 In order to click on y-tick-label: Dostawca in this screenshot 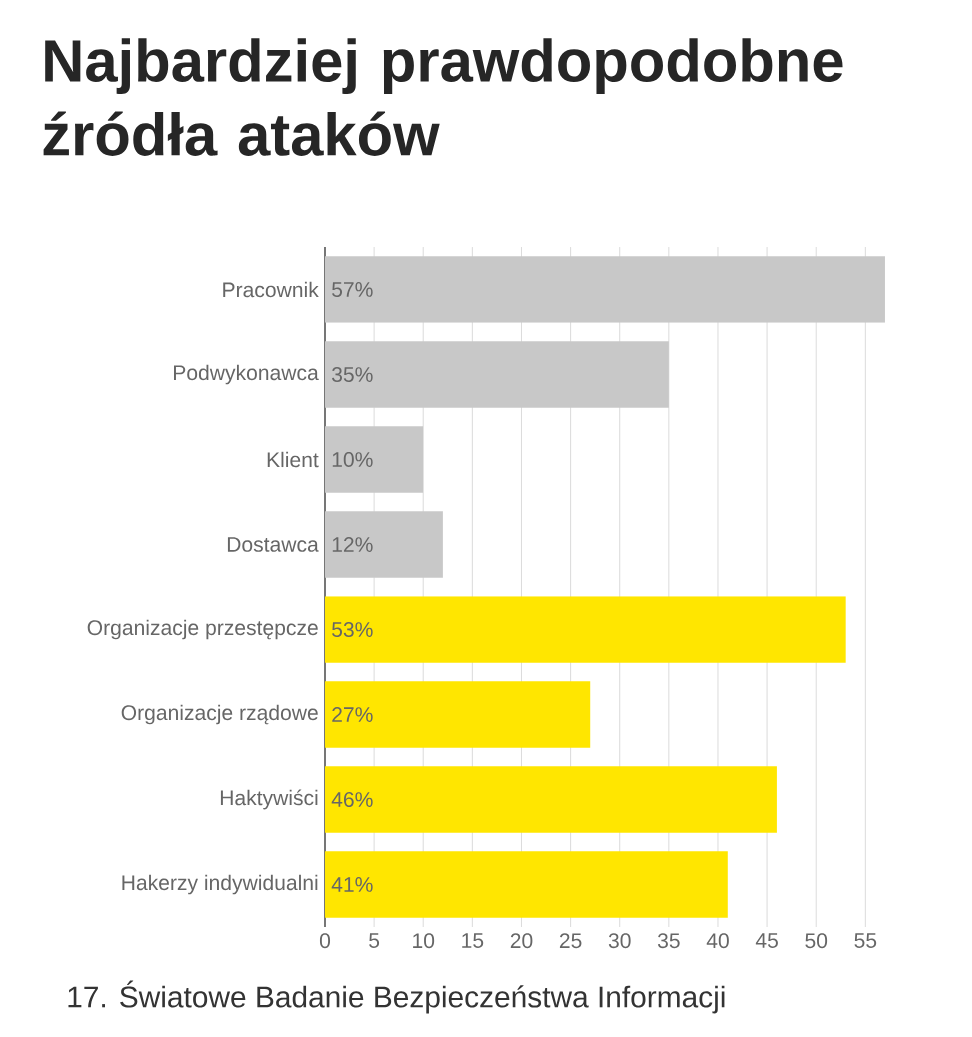, I will do `click(273, 544)`.